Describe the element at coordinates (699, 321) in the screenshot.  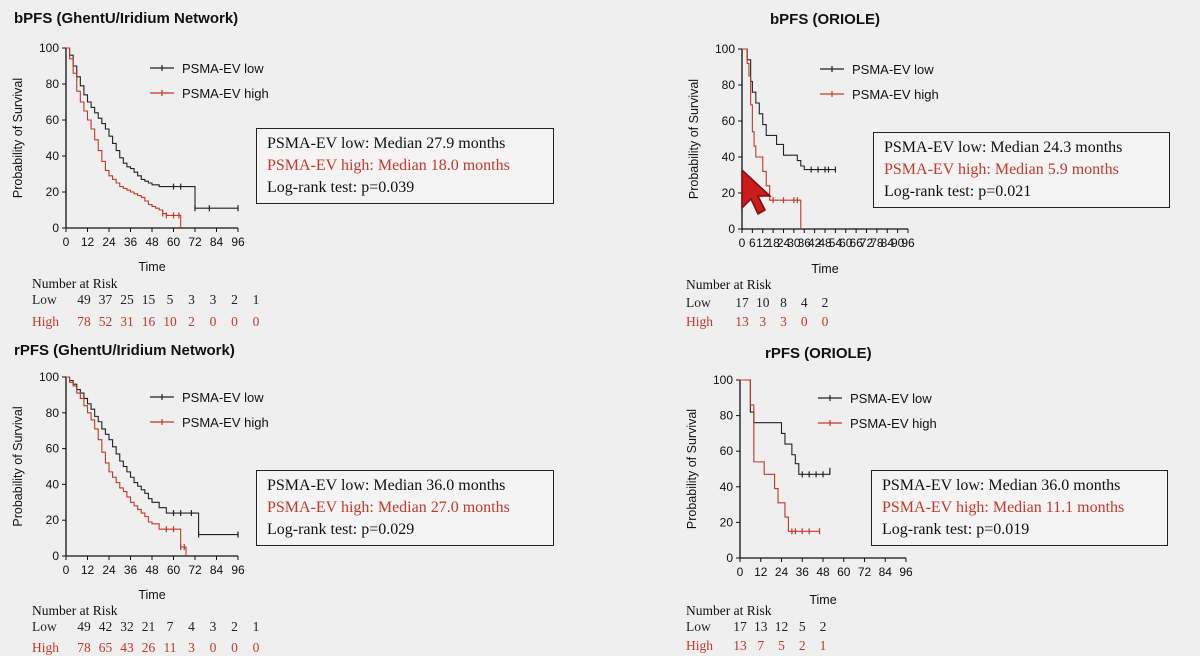
I see `risk-high-label: High` at that location.